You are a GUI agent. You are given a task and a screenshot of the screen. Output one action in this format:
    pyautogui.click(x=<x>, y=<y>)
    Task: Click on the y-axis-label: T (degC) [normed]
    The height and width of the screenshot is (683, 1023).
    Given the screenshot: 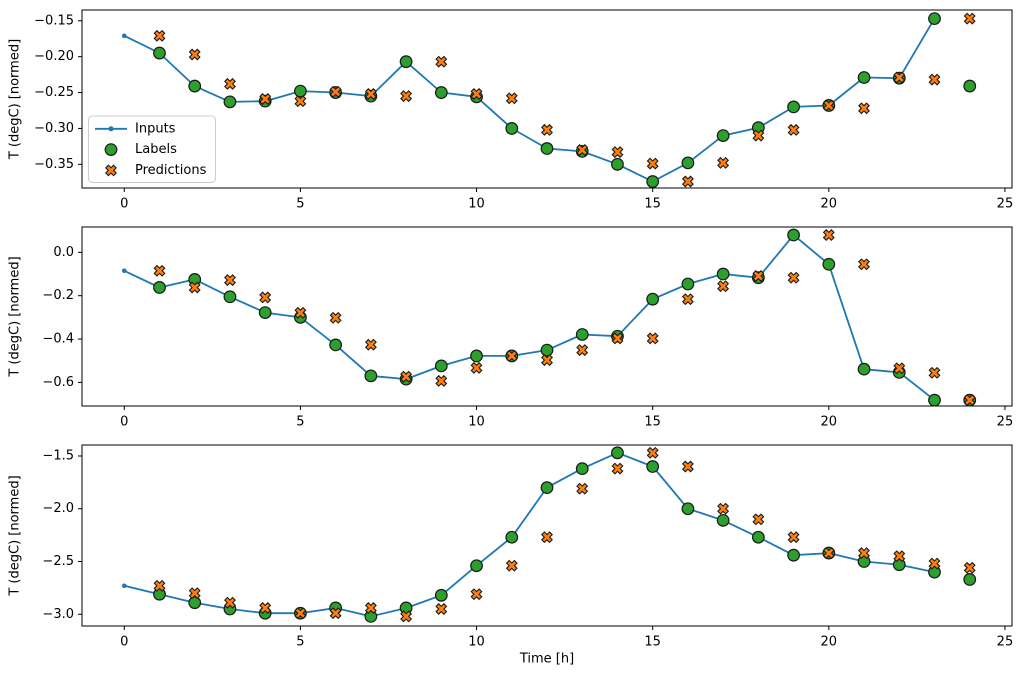 What is the action you would take?
    pyautogui.click(x=15, y=535)
    